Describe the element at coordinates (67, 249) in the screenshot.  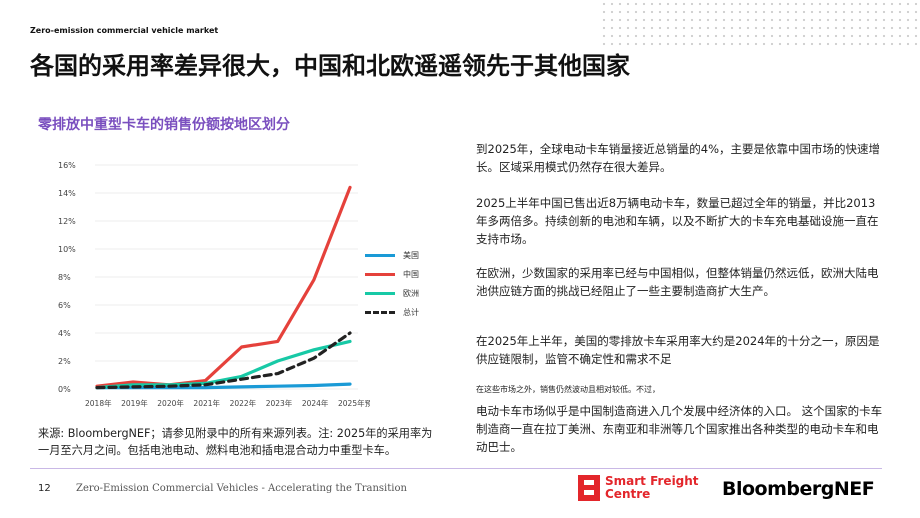
I see `y-tick-label: 10%` at that location.